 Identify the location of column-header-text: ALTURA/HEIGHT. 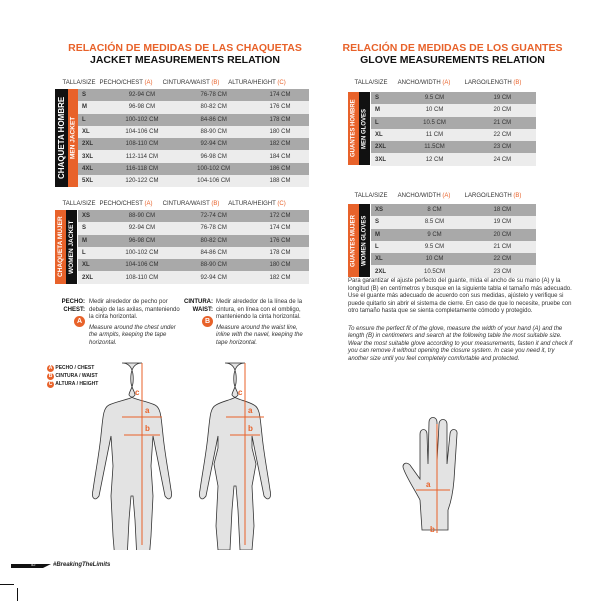
(252, 83).